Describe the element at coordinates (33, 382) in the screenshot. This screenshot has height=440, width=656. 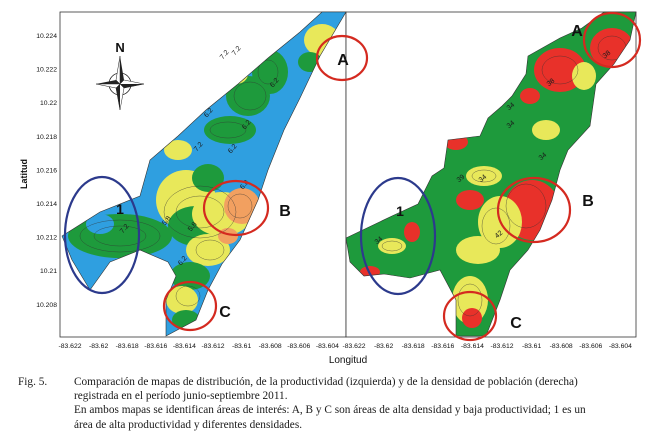
I see `caption-label: Fig. 5.` at that location.